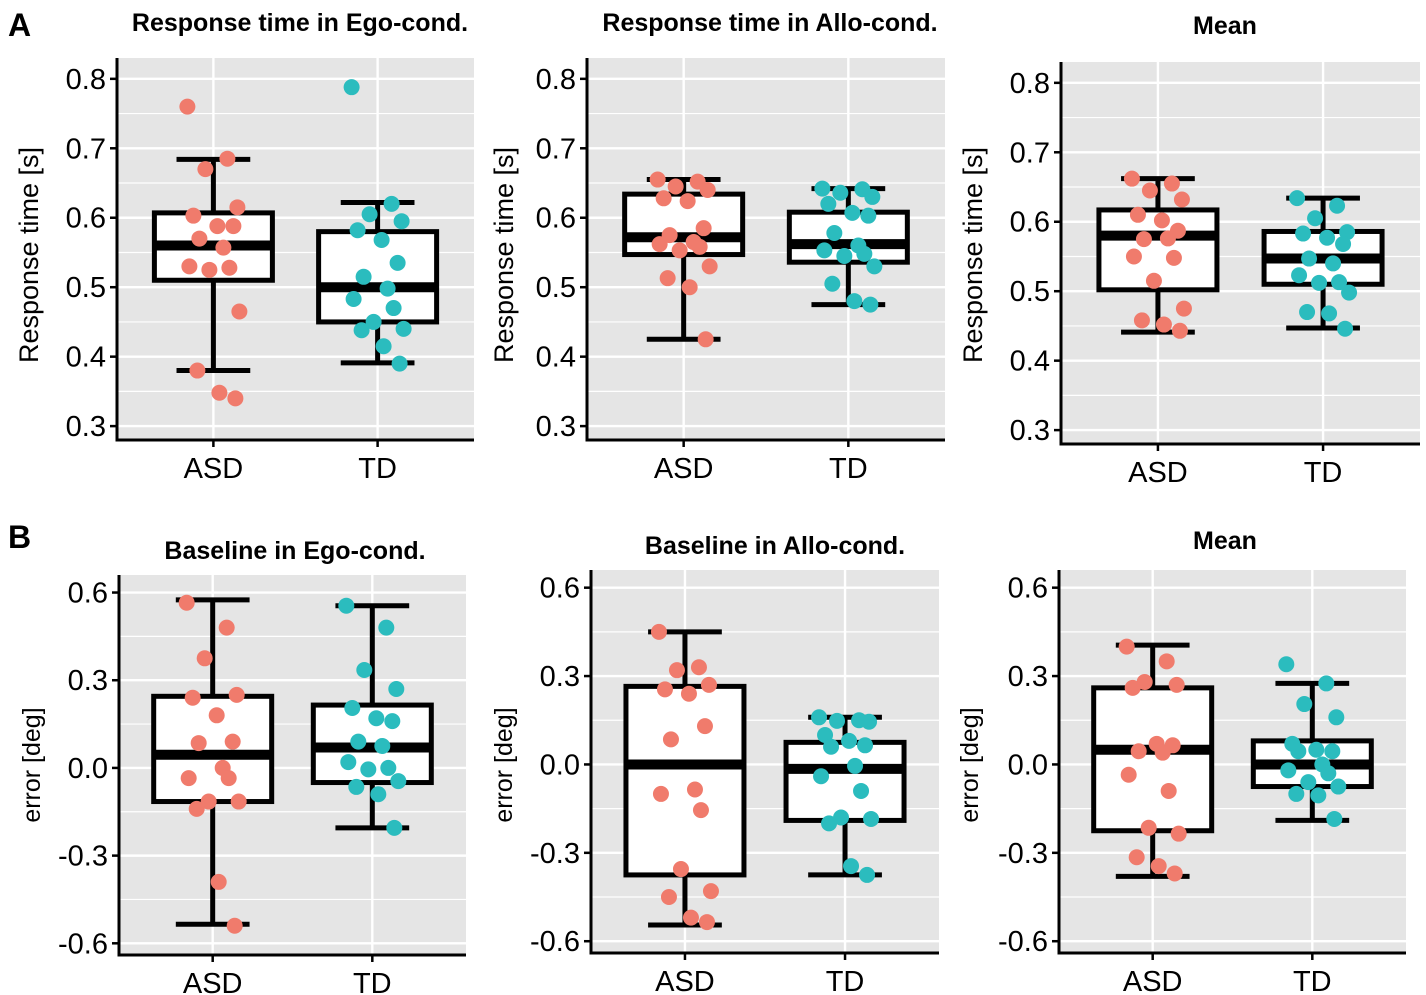 The image size is (1426, 995). I want to click on box-td, so click(845, 781).